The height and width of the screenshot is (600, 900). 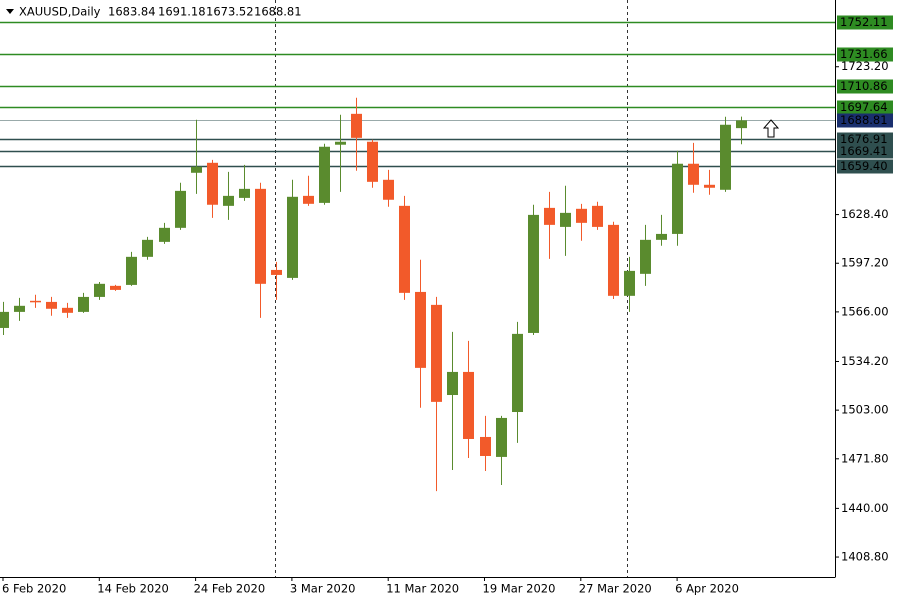 I want to click on menu-arrow, so click(x=10, y=11).